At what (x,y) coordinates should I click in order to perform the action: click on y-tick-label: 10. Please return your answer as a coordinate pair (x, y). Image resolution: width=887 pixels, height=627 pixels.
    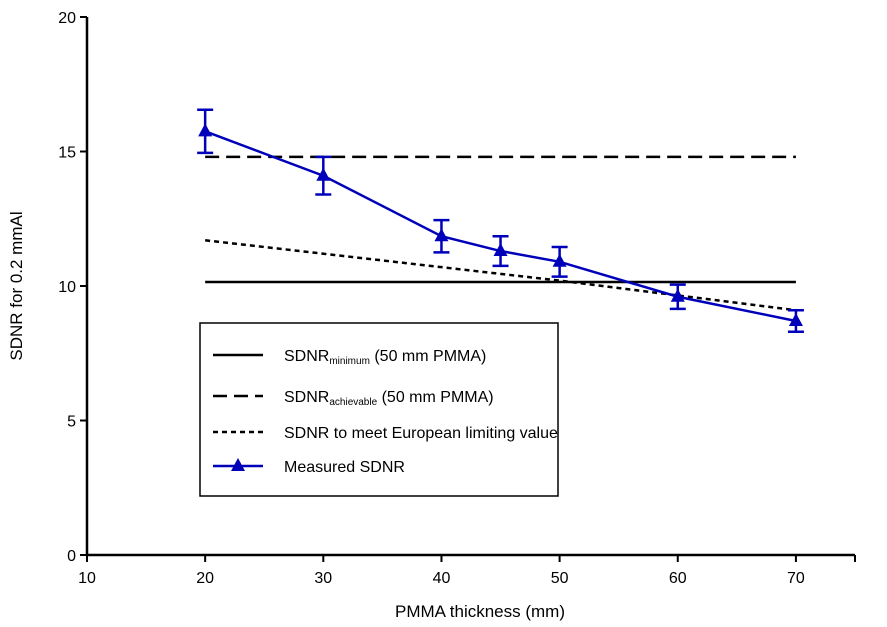
    Looking at the image, I should click on (67, 287).